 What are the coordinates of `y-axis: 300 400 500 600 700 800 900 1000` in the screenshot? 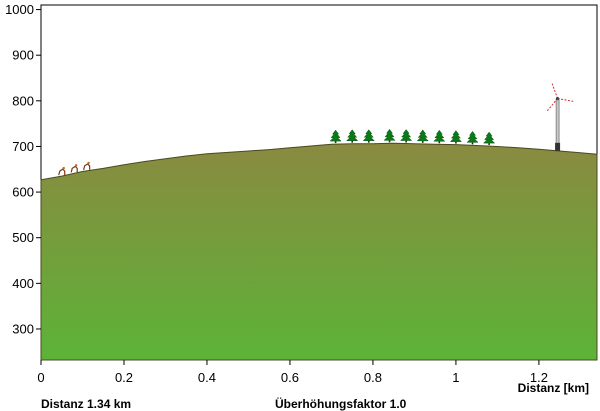 It's located at (23, 169).